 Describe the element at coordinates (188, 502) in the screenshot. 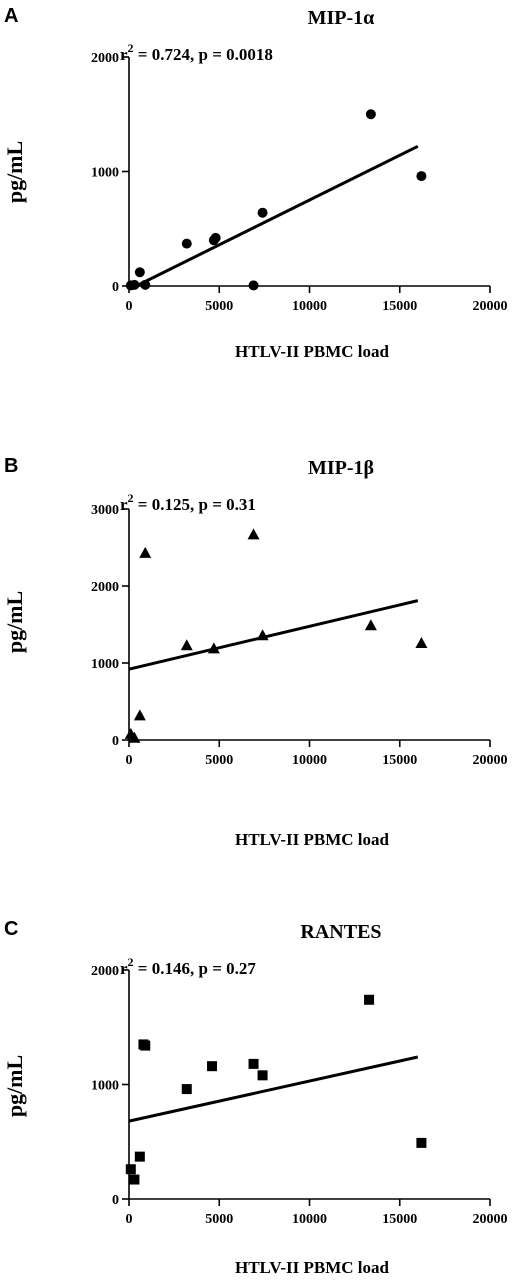

I see `stat-annotation: r2 = 0.125, p = 0.31` at that location.